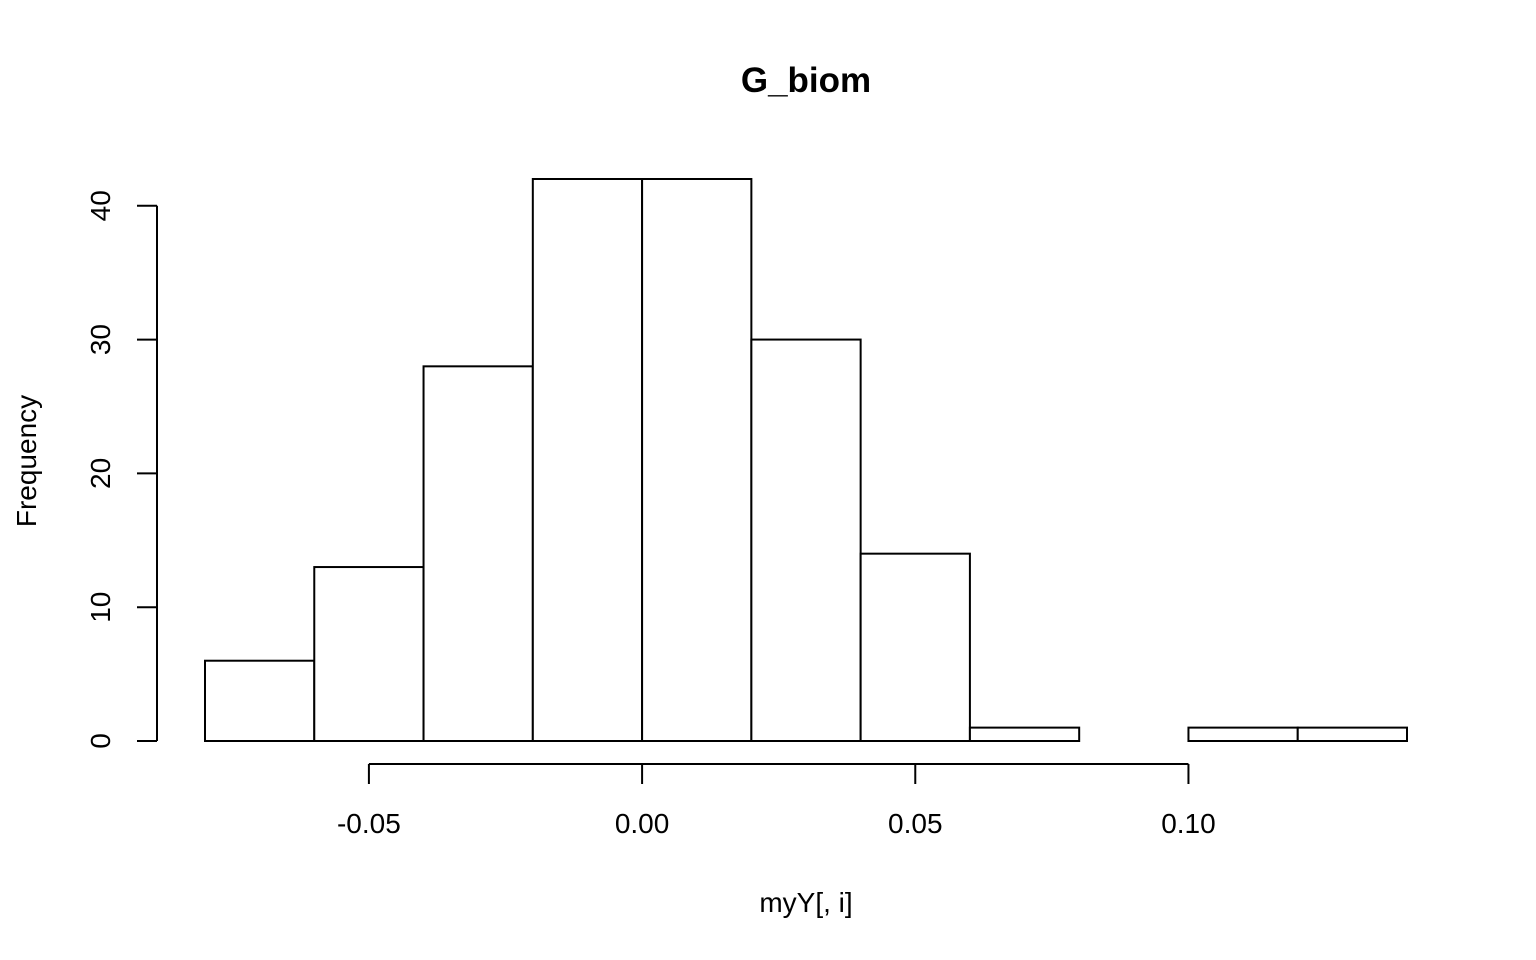  Describe the element at coordinates (100, 607) in the screenshot. I see `y-tick-label: 10` at that location.